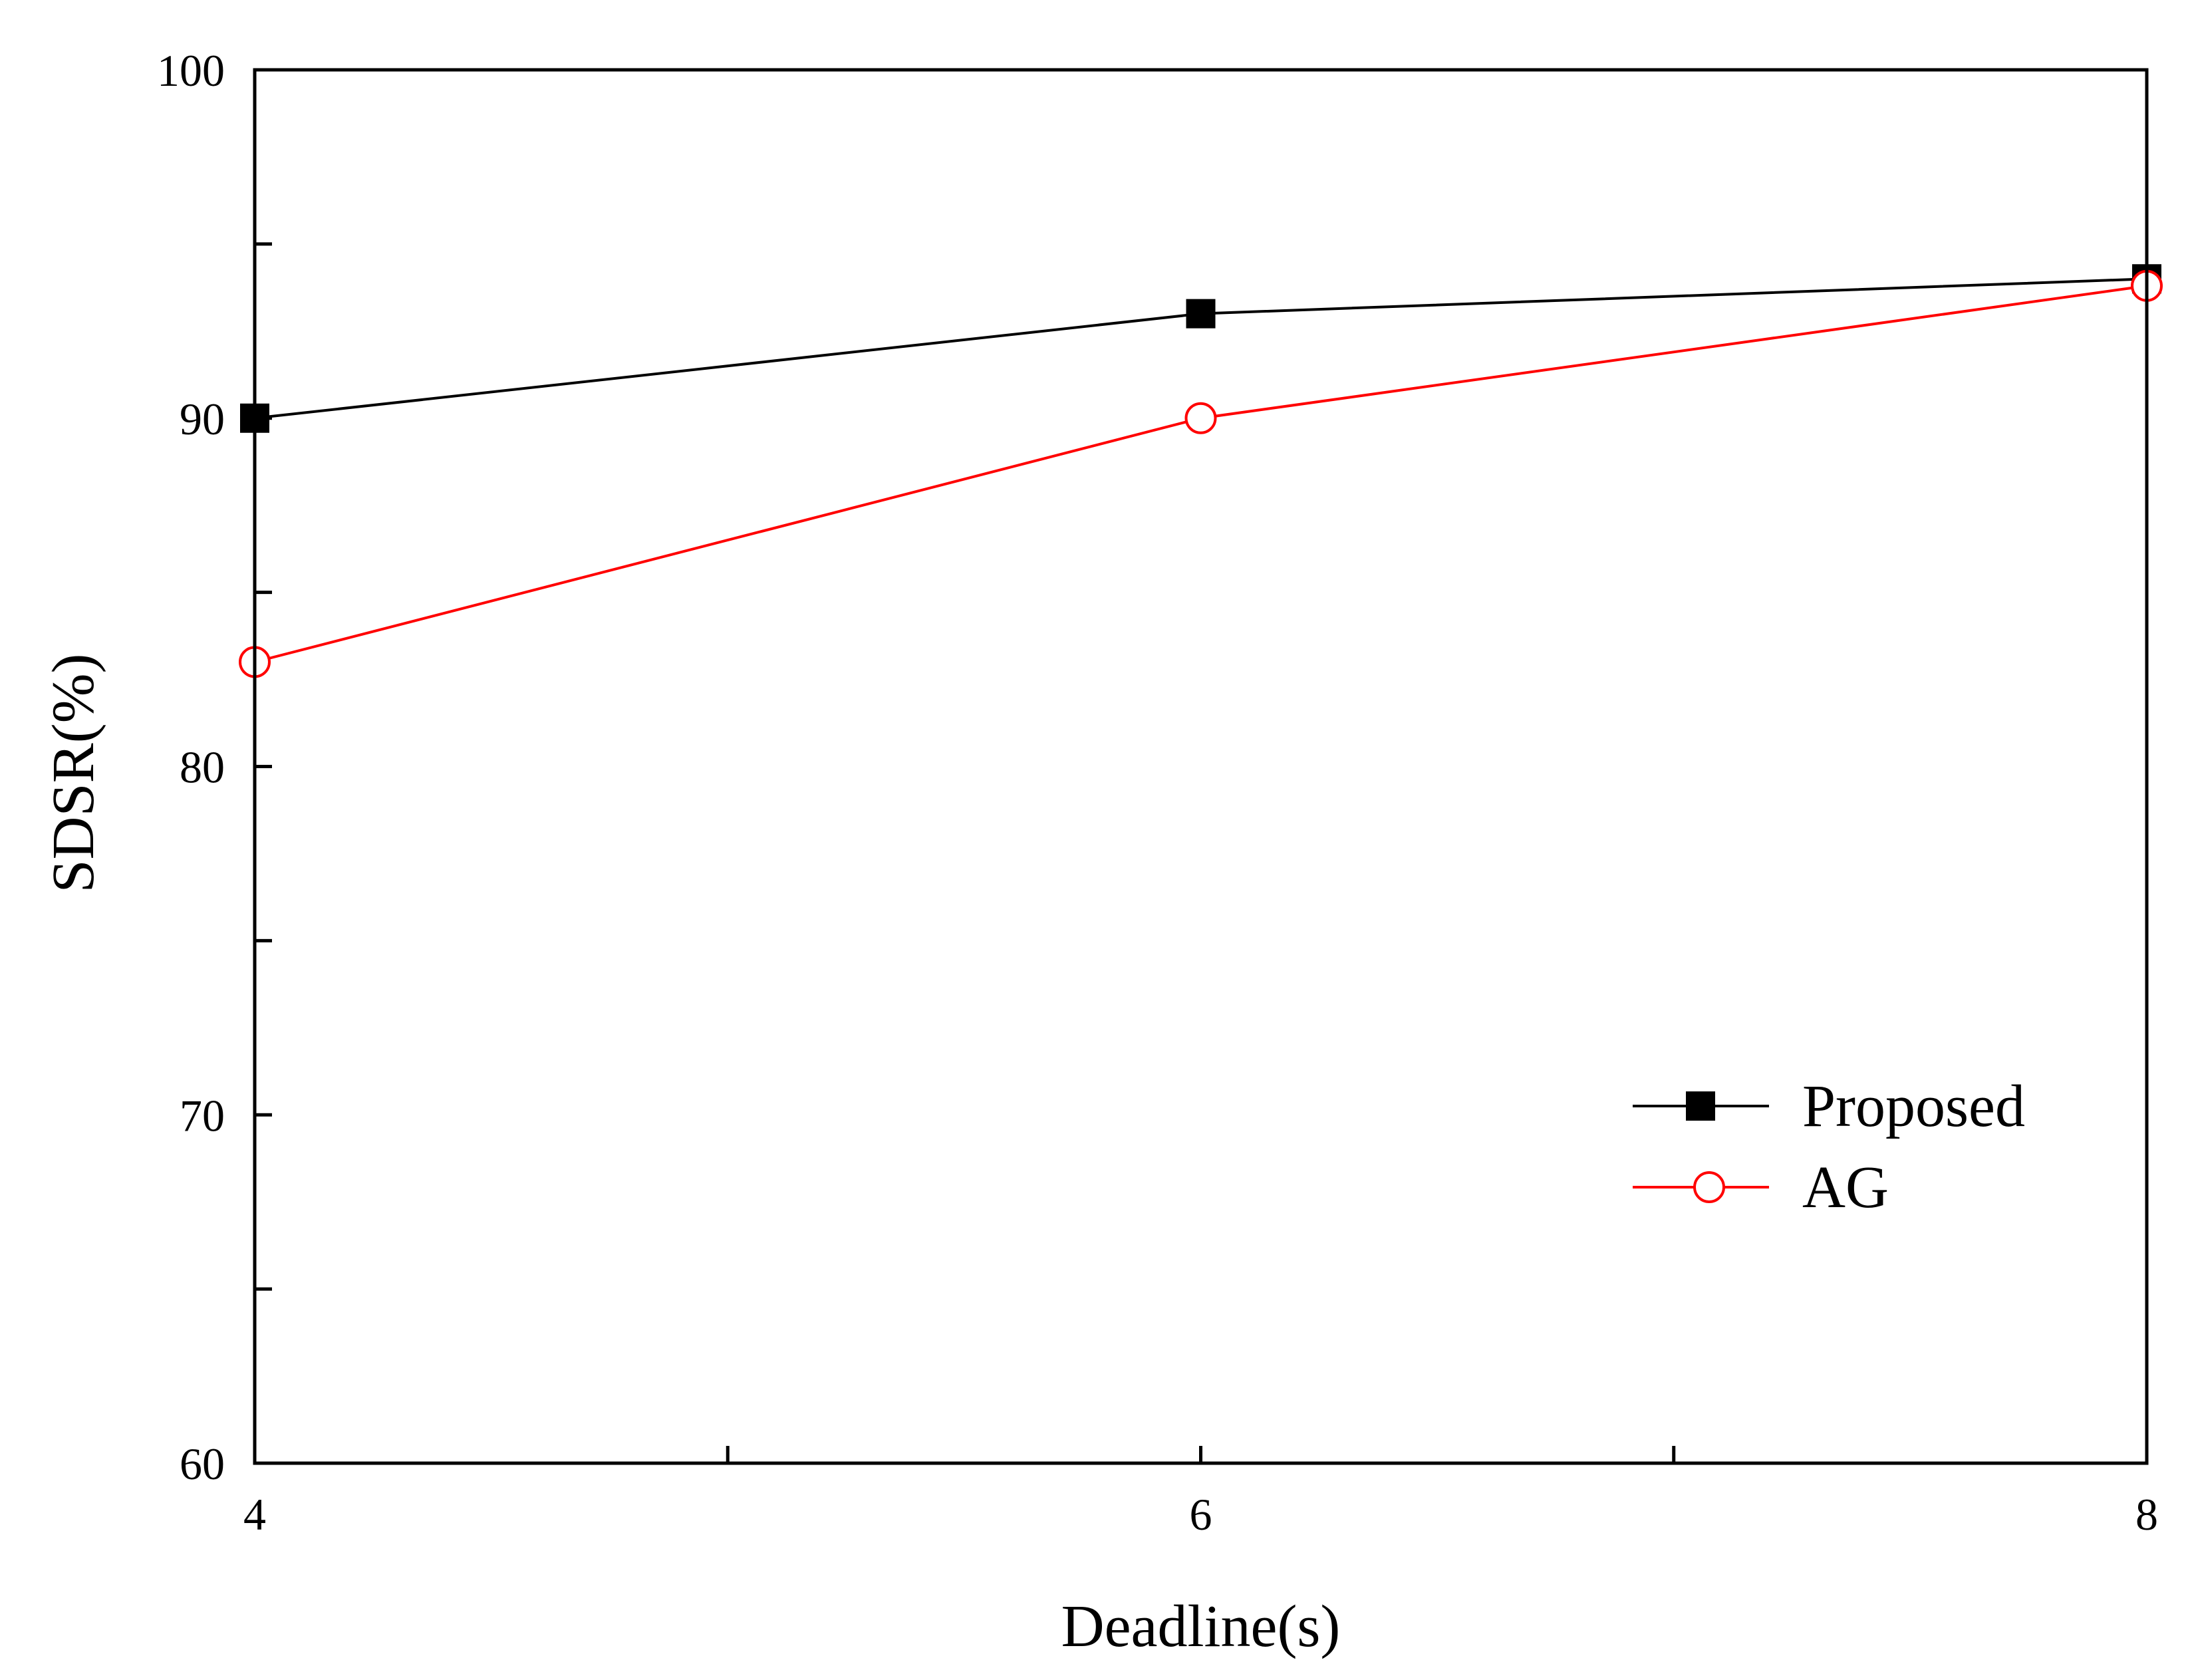  What do you see at coordinates (202, 767) in the screenshot?
I see `y-tick-label: 80` at bounding box center [202, 767].